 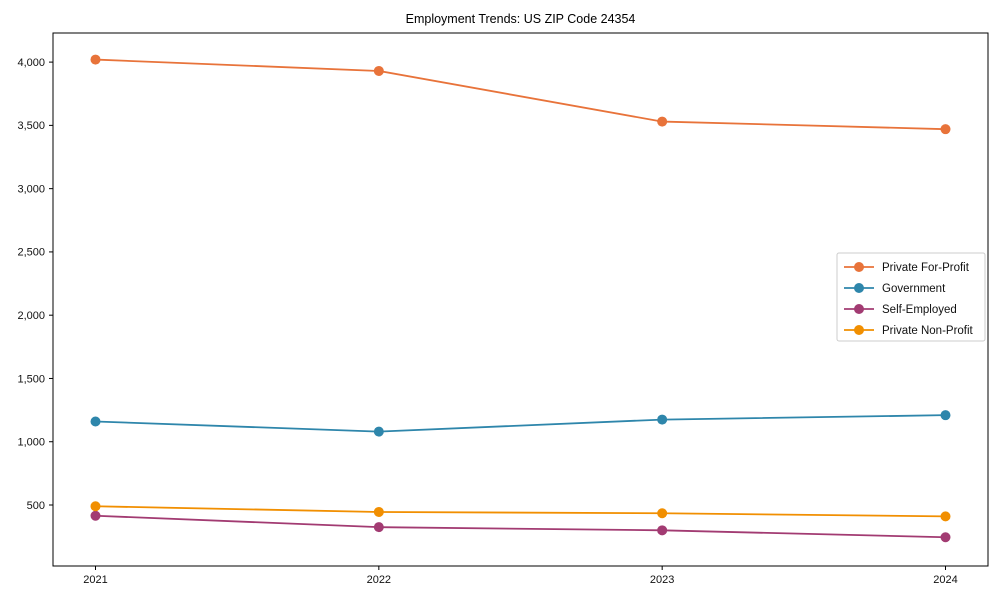 I want to click on line-series-government, so click(x=520, y=423).